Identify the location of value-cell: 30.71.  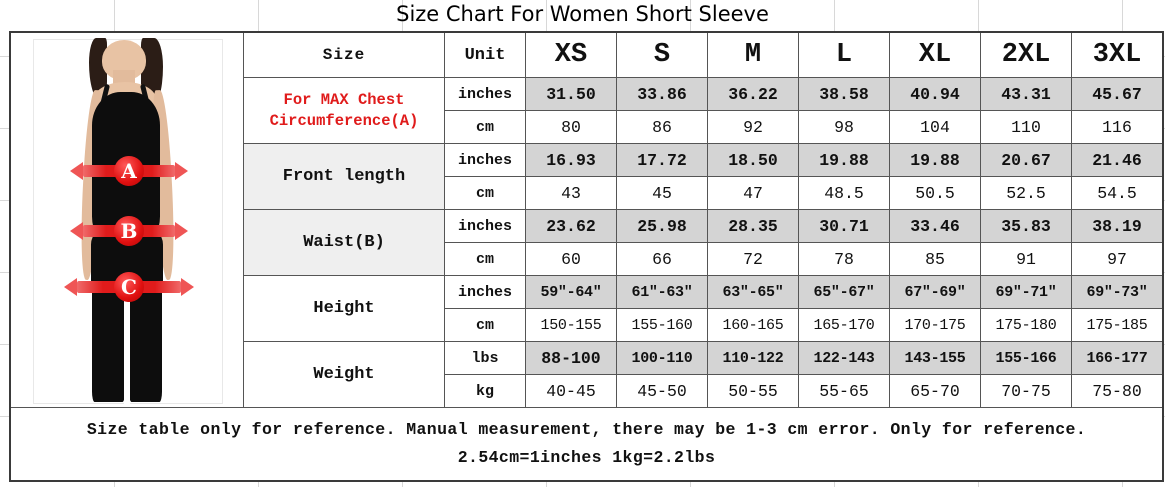
(844, 226).